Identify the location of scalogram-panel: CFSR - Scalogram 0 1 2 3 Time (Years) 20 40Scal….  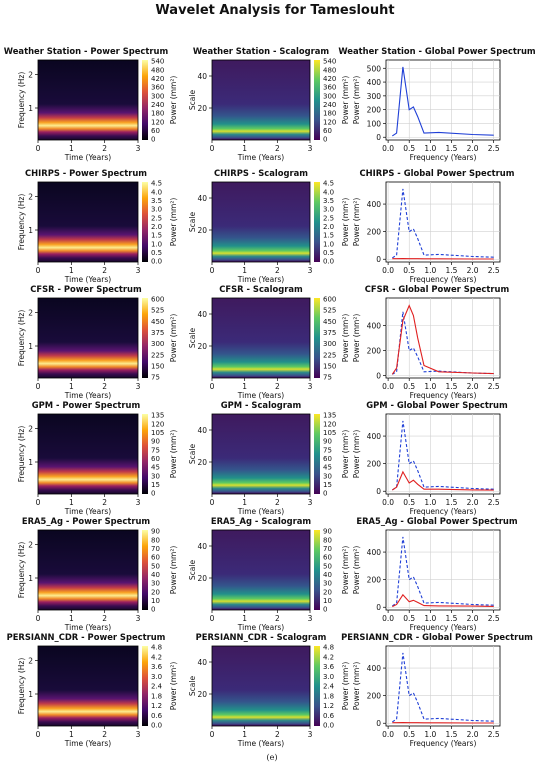
(269, 342).